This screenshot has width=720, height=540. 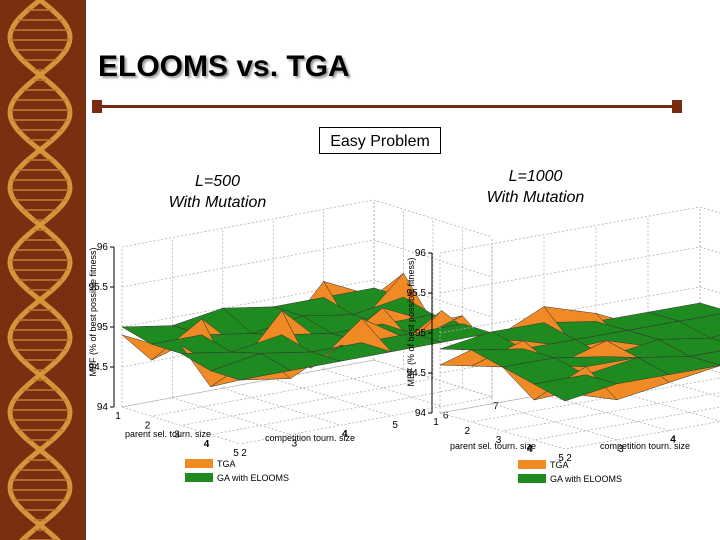 I want to click on y-tick-label: 7, so click(x=496, y=406).